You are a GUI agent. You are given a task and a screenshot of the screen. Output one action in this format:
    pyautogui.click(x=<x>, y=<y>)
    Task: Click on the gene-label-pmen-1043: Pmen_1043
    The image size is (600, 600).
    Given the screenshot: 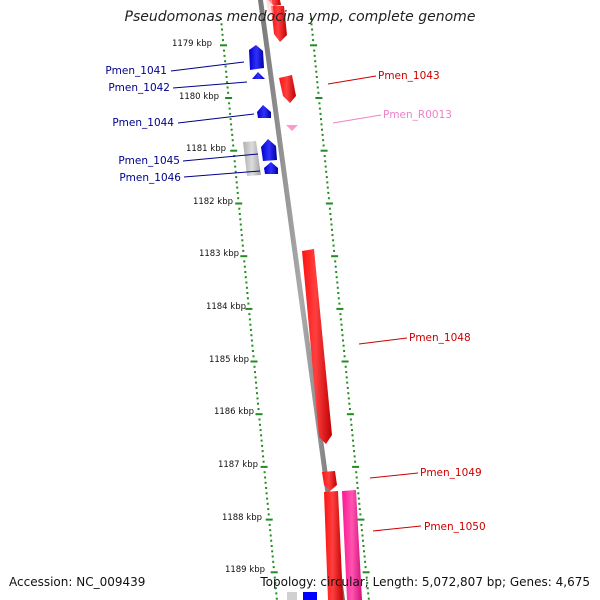 What is the action you would take?
    pyautogui.click(x=409, y=76)
    